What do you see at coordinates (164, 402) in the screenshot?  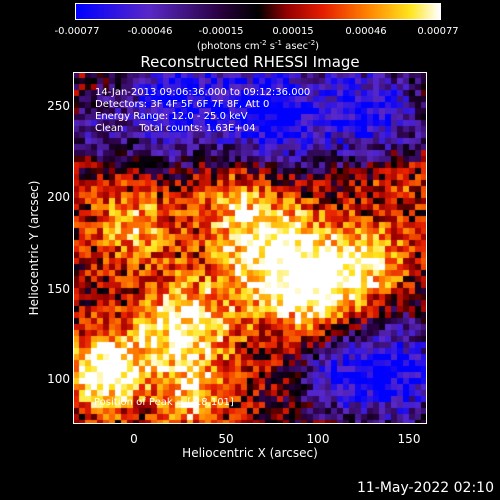 I see `peak-position-label: Position of Peak = [-18,101]` at bounding box center [164, 402].